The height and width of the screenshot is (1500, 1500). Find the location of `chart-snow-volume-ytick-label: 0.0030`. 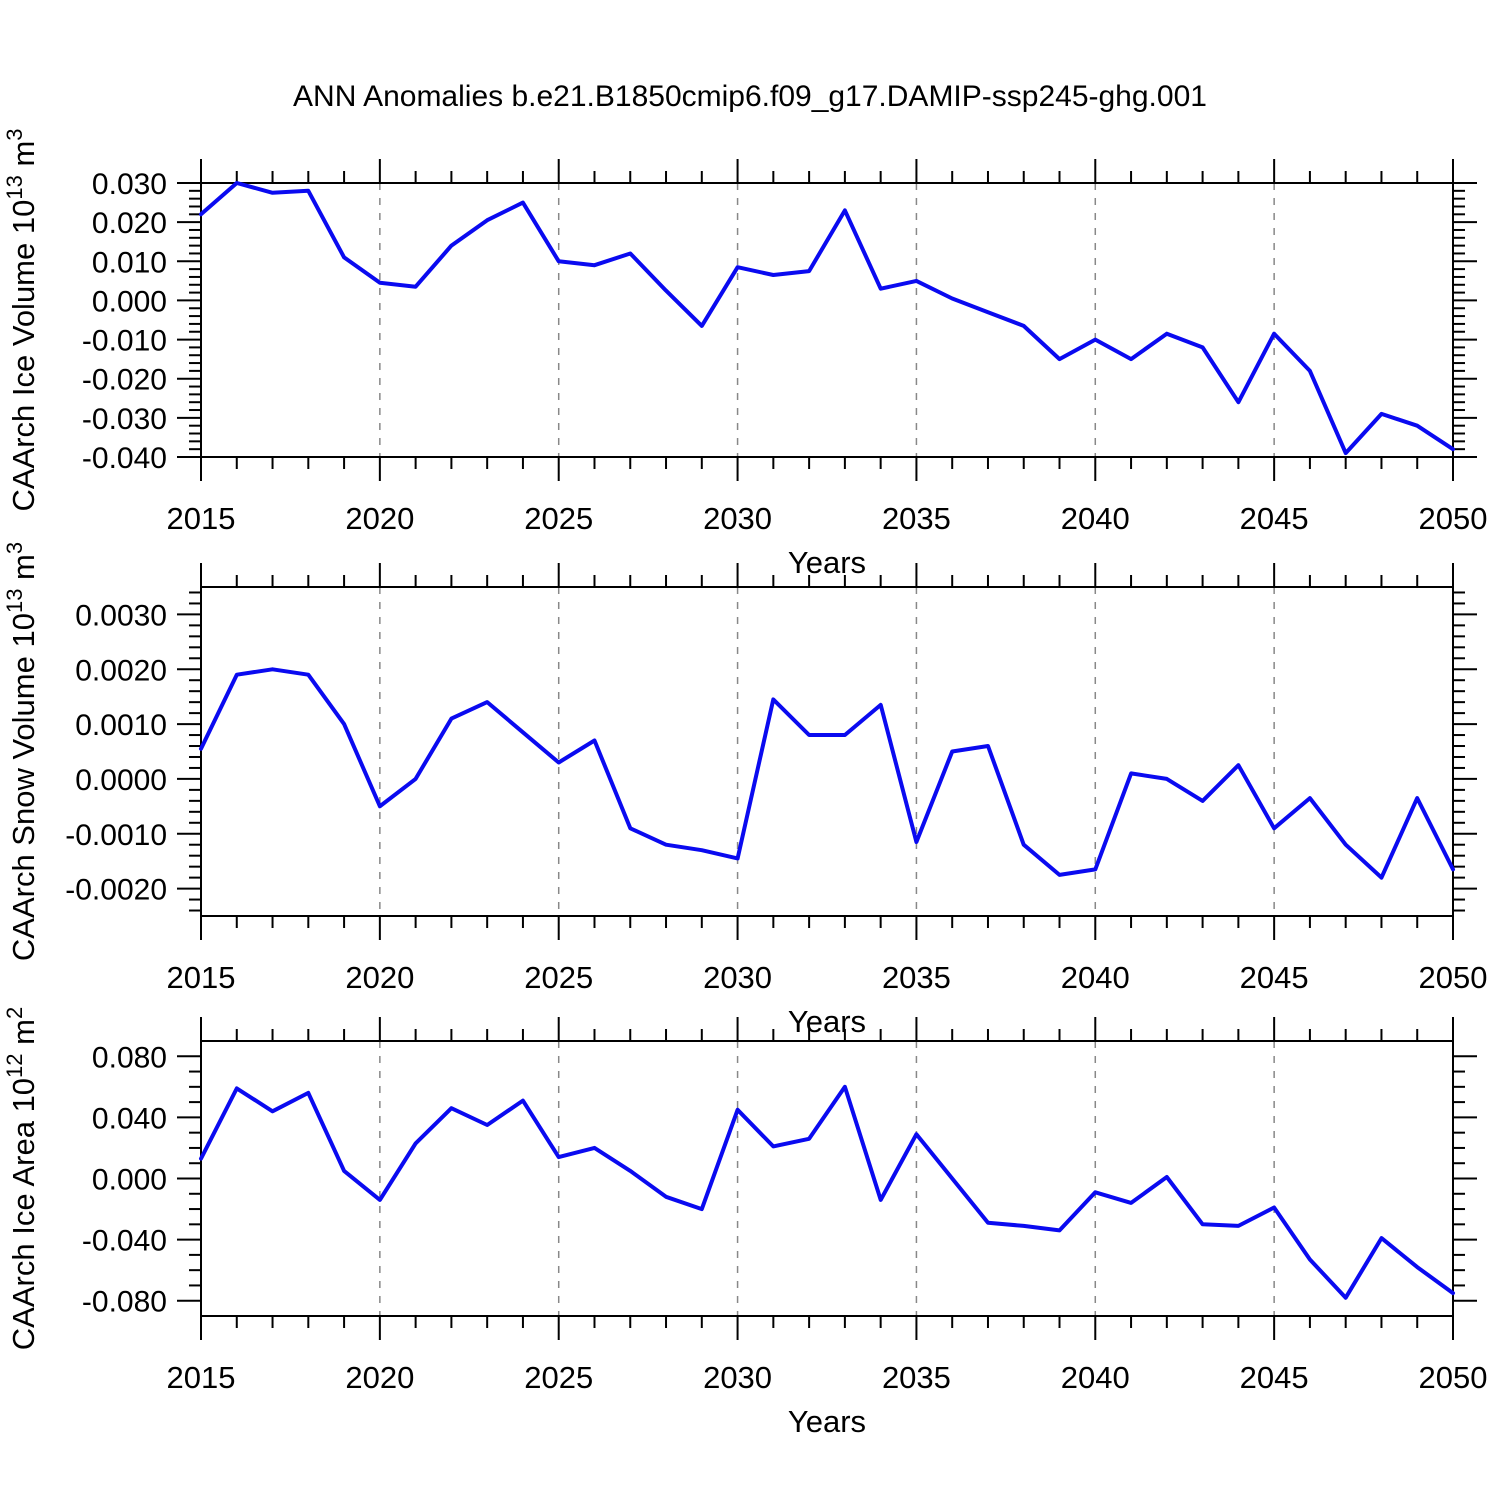

chart-snow-volume-ytick-label: 0.0030 is located at coordinates (121, 615).